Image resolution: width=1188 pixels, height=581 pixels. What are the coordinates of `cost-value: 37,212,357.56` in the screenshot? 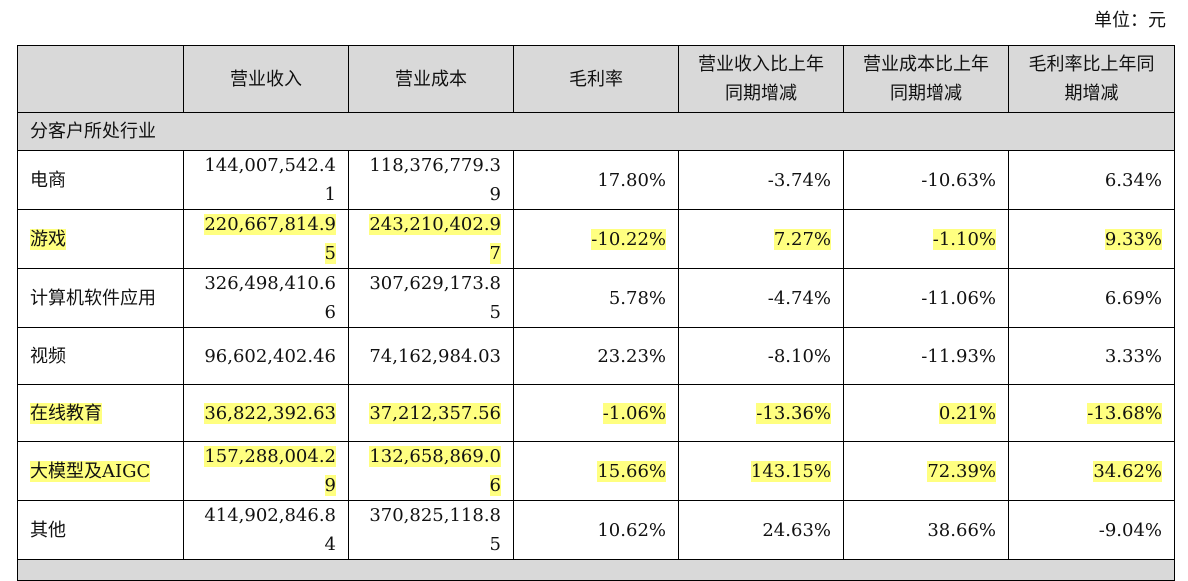 It's located at (435, 413).